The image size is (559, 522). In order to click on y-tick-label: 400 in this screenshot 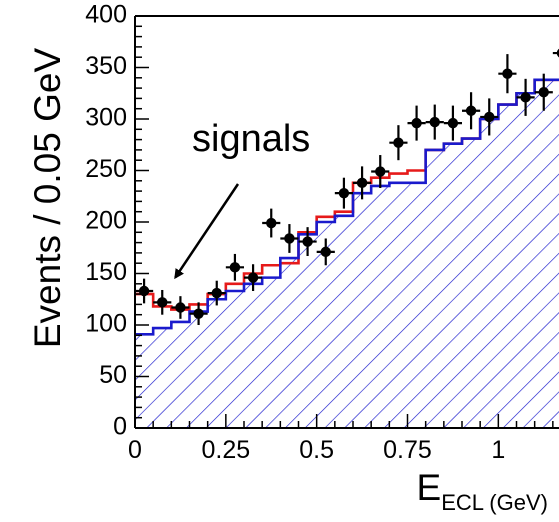, I will do `click(106, 15)`.